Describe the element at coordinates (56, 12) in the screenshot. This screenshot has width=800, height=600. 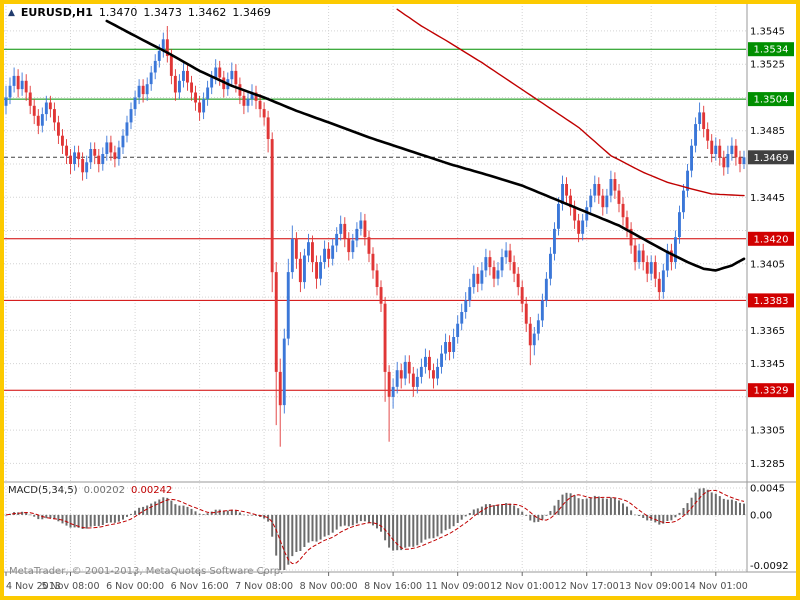
I see `symbol-period-label: EURUSD,H1` at that location.